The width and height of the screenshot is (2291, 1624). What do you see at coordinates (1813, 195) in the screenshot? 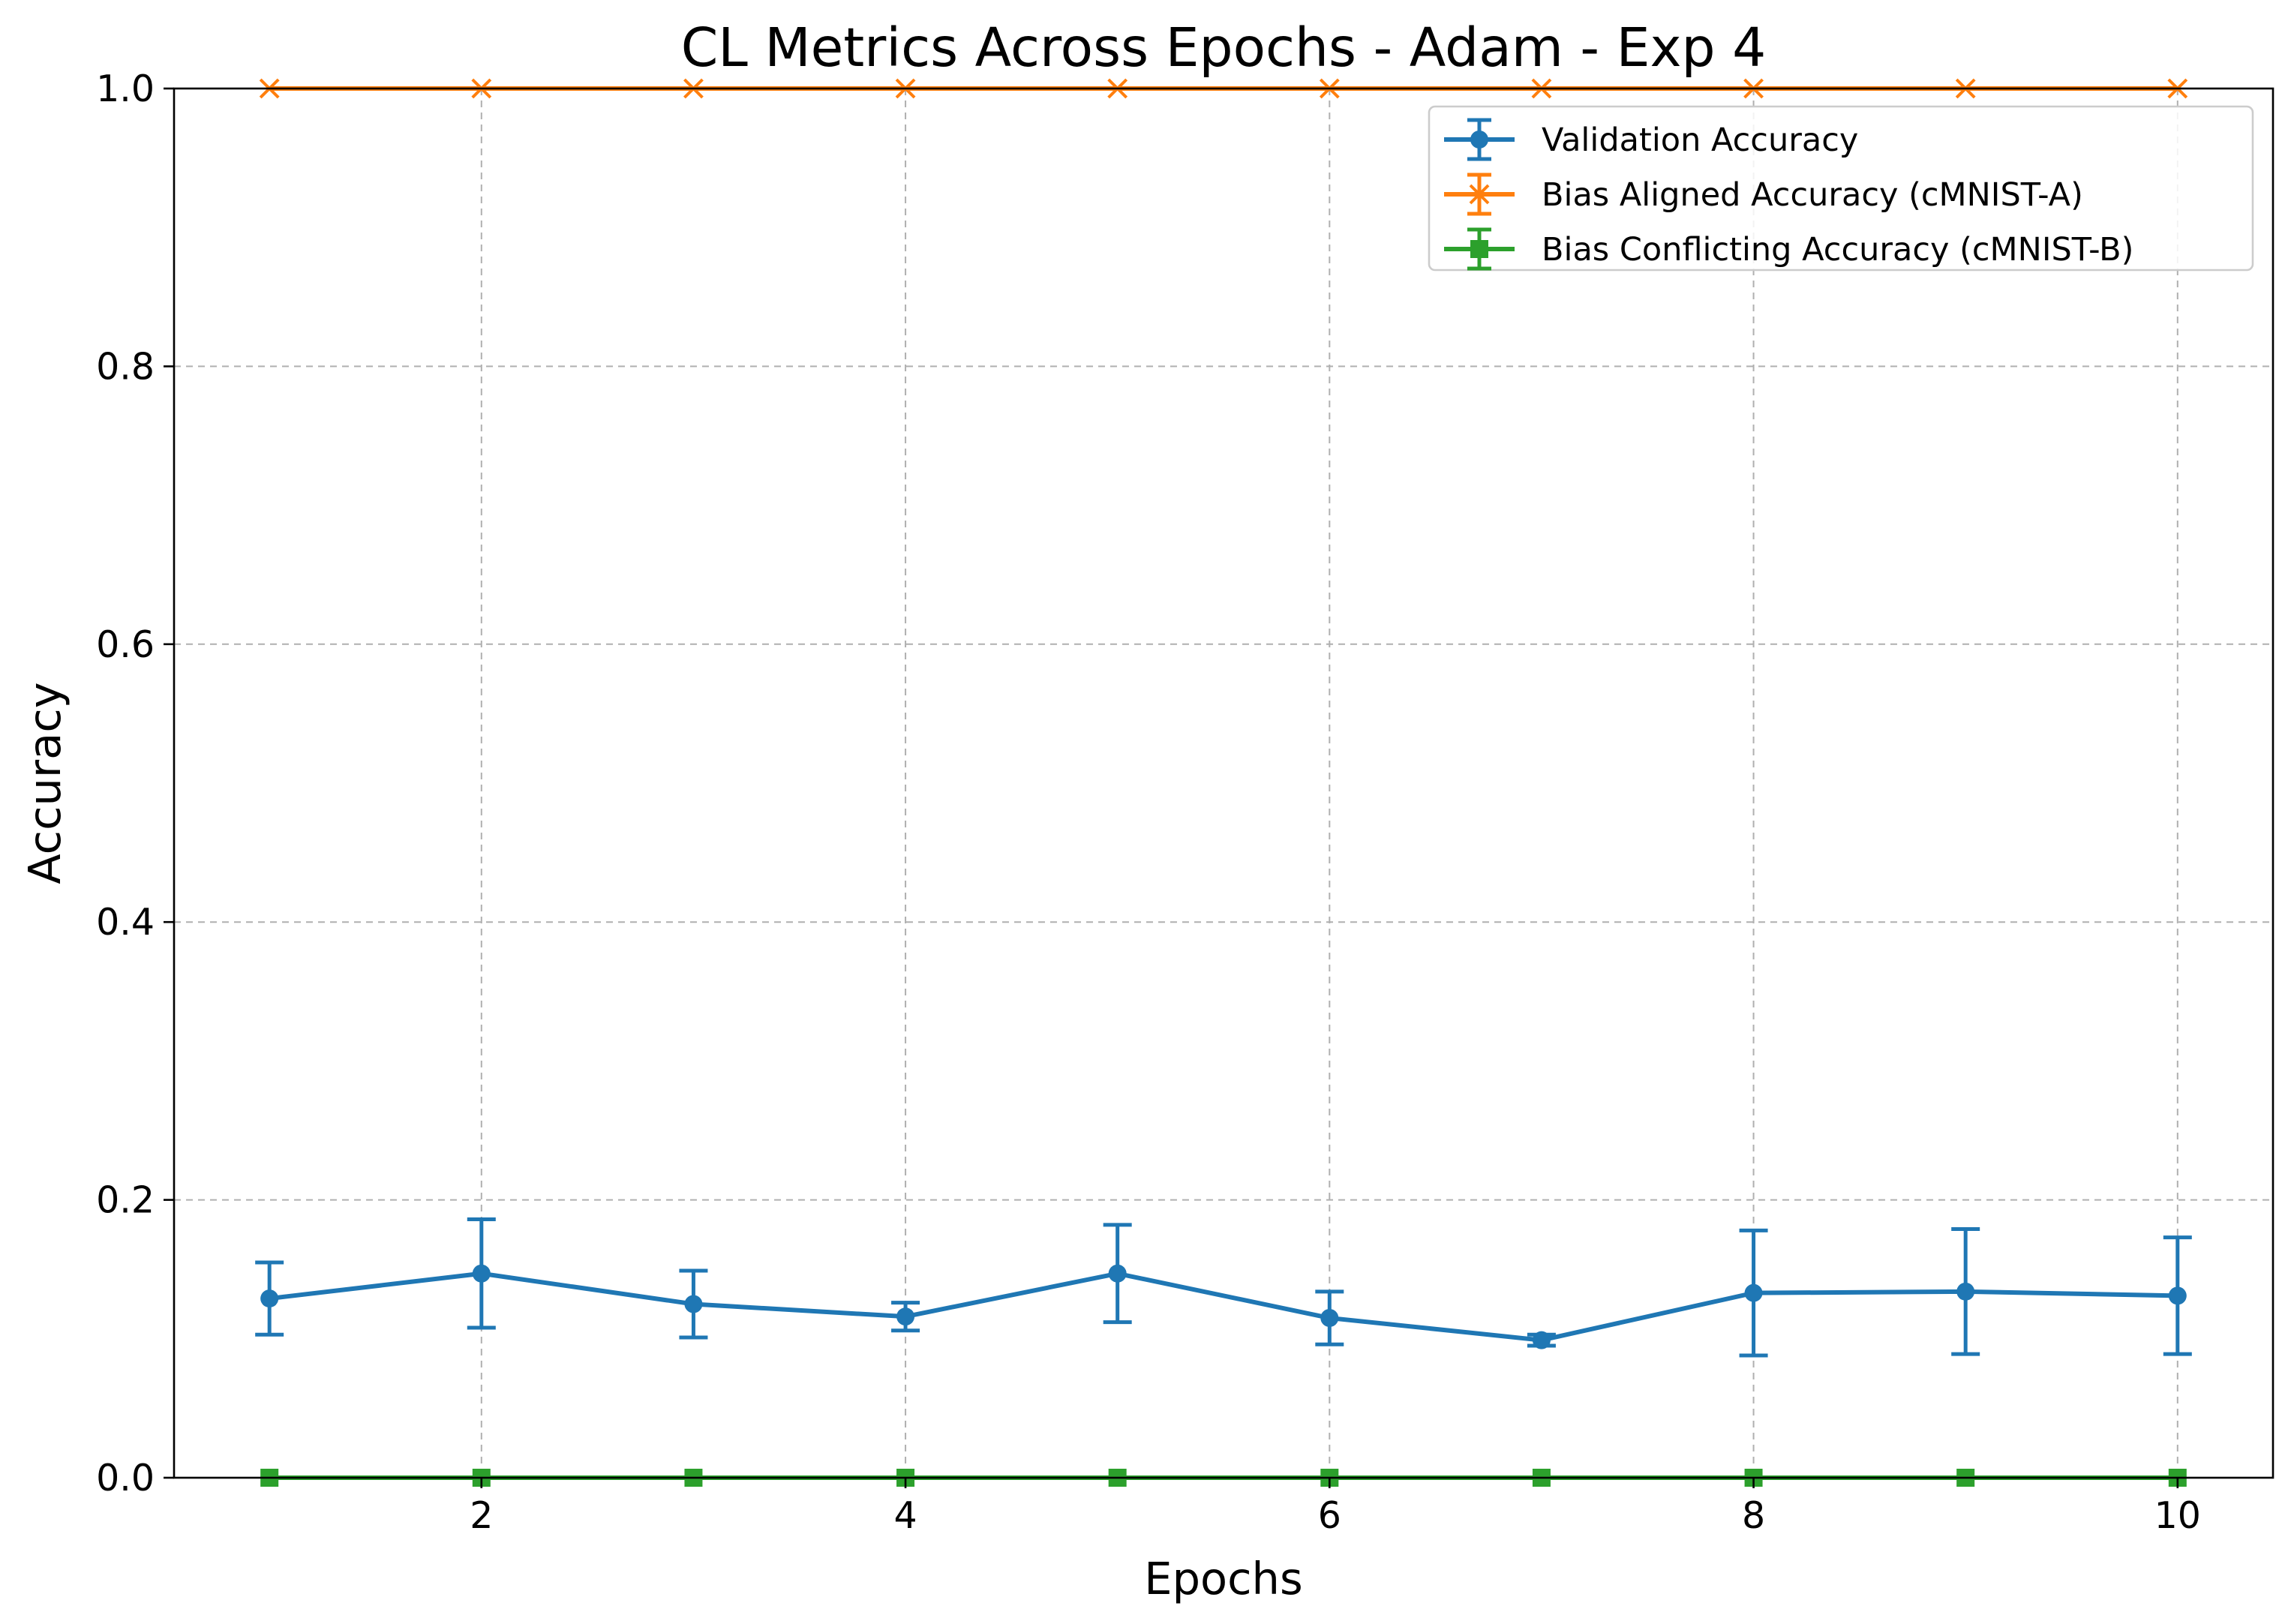
I see `legend-label: Bias Aligned Accuracy (cMNIST-A)` at bounding box center [1813, 195].